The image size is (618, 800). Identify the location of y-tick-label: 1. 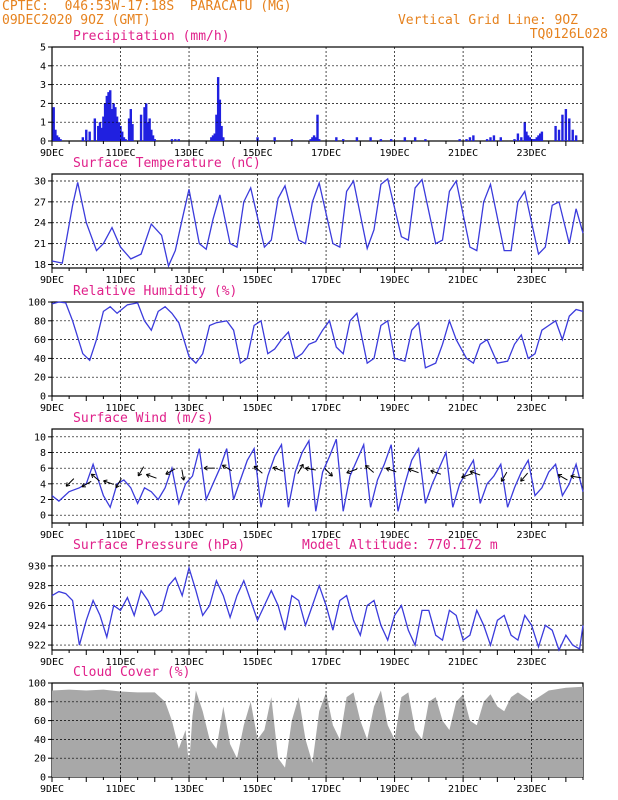
(43, 123).